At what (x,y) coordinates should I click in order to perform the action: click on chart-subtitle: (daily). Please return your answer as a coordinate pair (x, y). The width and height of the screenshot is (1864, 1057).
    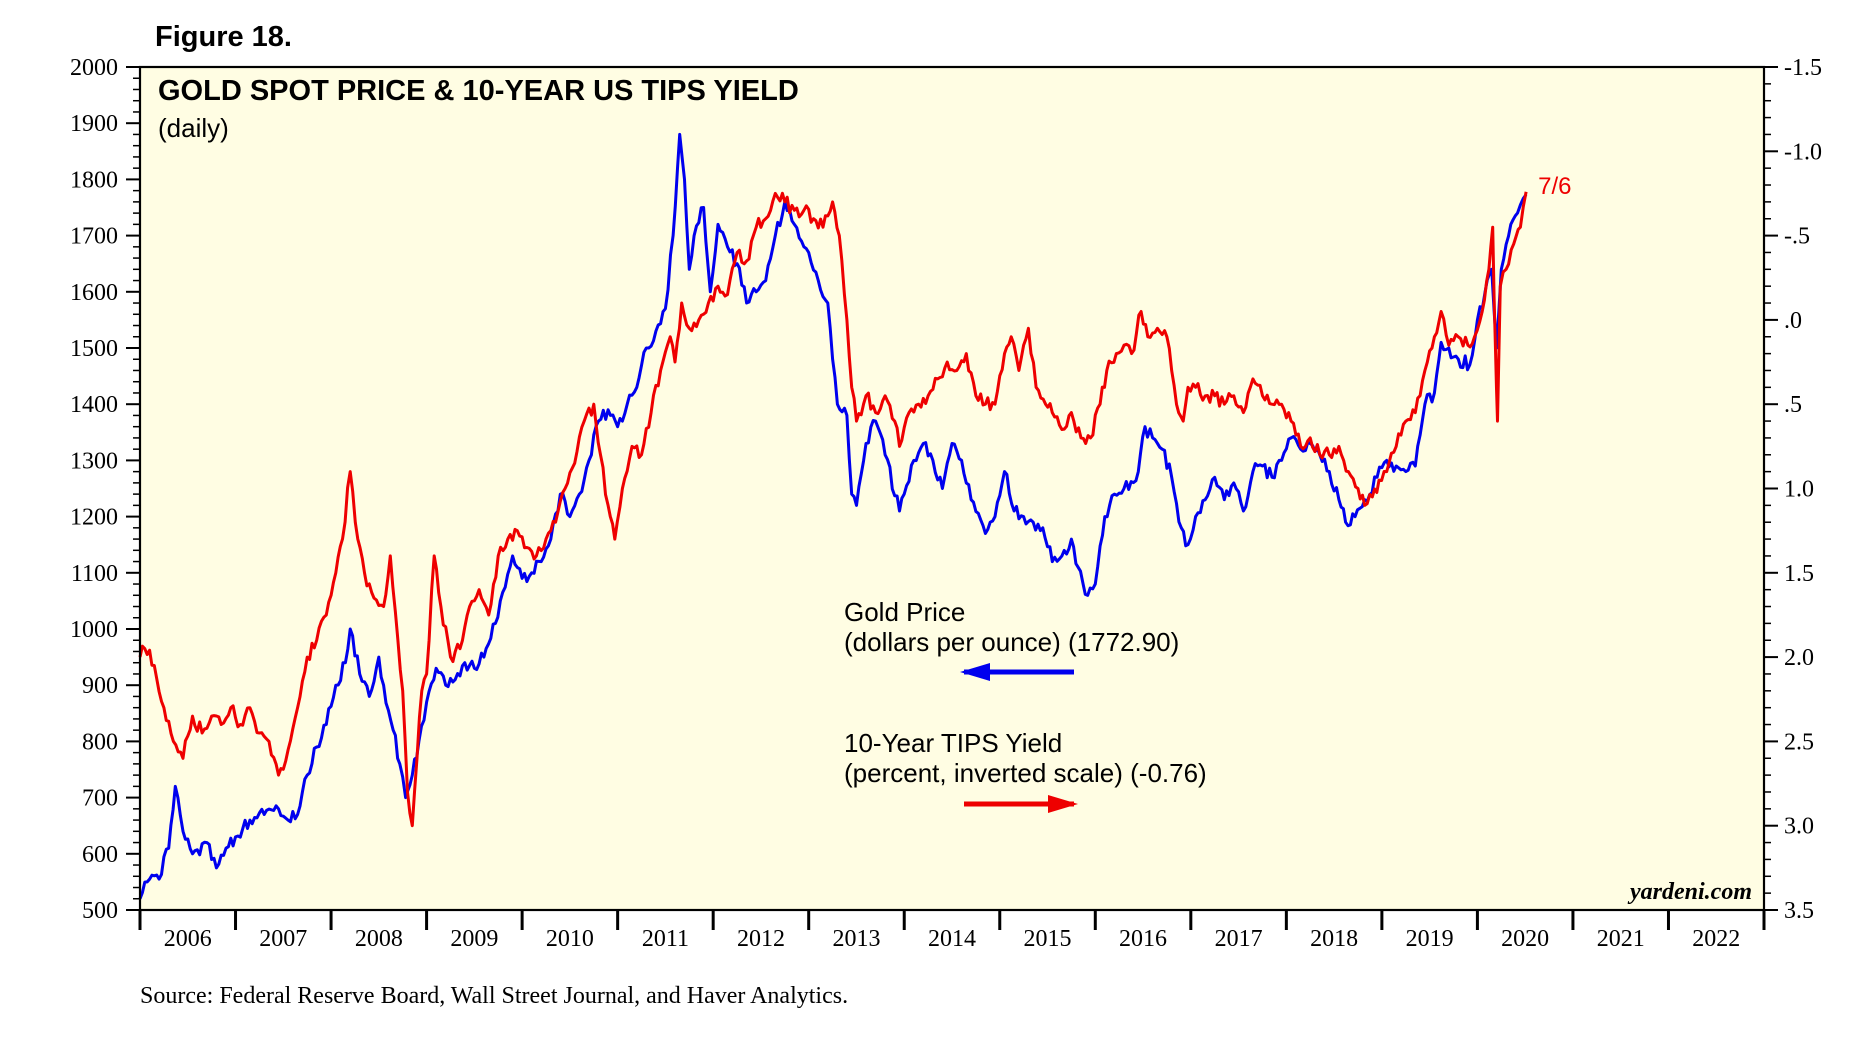
    Looking at the image, I should click on (193, 128).